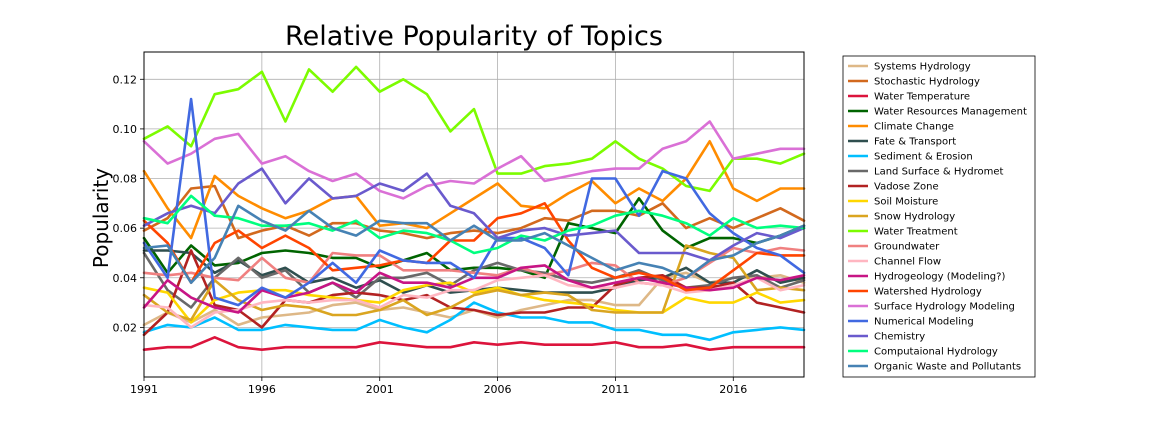 The height and width of the screenshot is (432, 1152). Describe the element at coordinates (936, 352) in the screenshot. I see `legend-label: Computaional Hydrology` at that location.